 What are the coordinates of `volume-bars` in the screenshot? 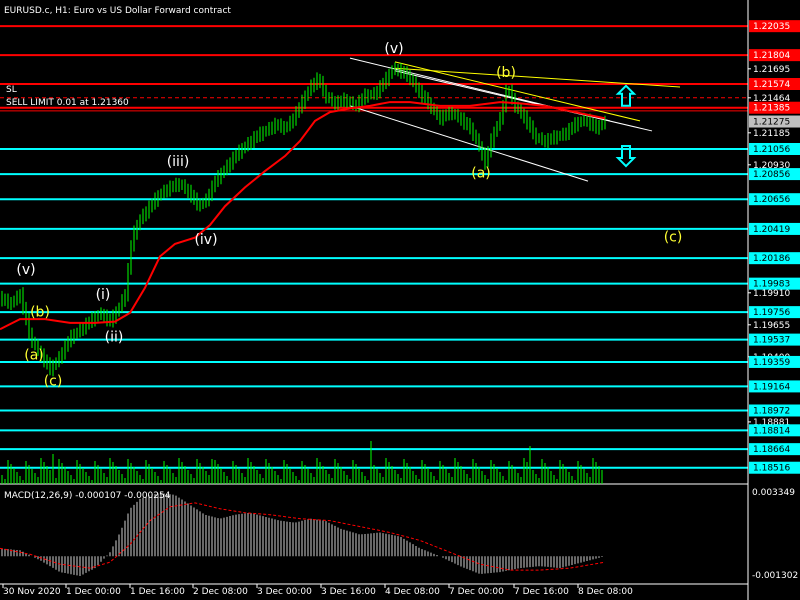 It's located at (302, 462).